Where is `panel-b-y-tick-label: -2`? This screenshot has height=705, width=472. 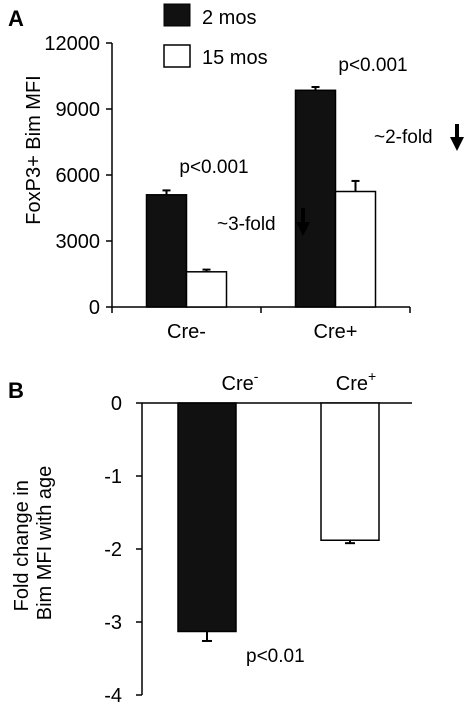 panel-b-y-tick-label: -2 is located at coordinates (113, 550).